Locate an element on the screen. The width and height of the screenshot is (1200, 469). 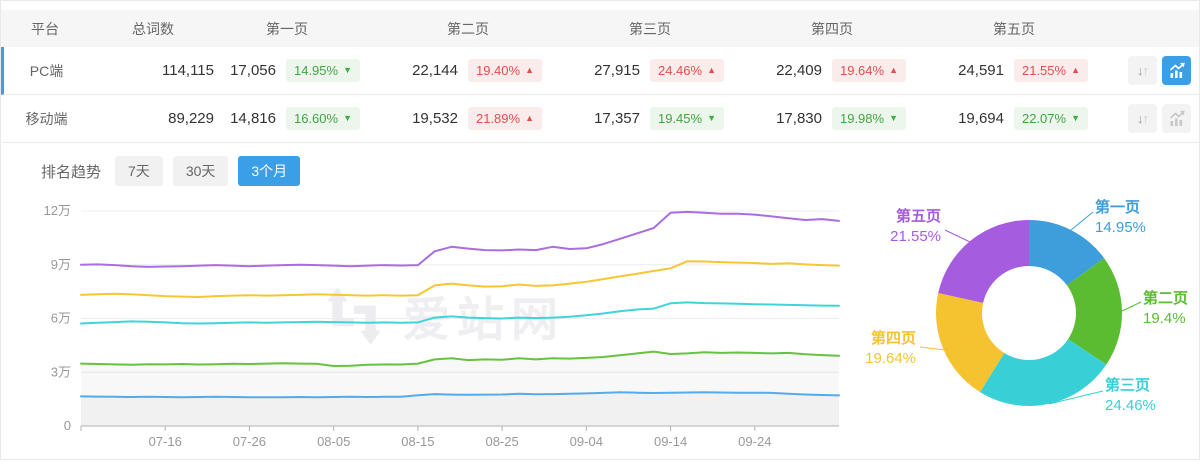
donut-label-第五页: 第五页 21.55% is located at coordinates (910, 227).